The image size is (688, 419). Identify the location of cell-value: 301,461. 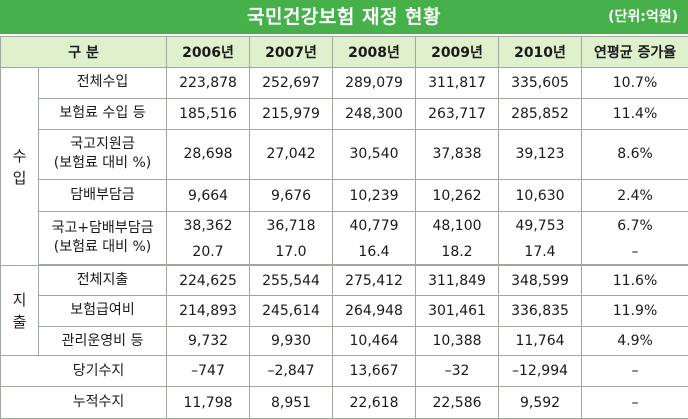
(457, 310).